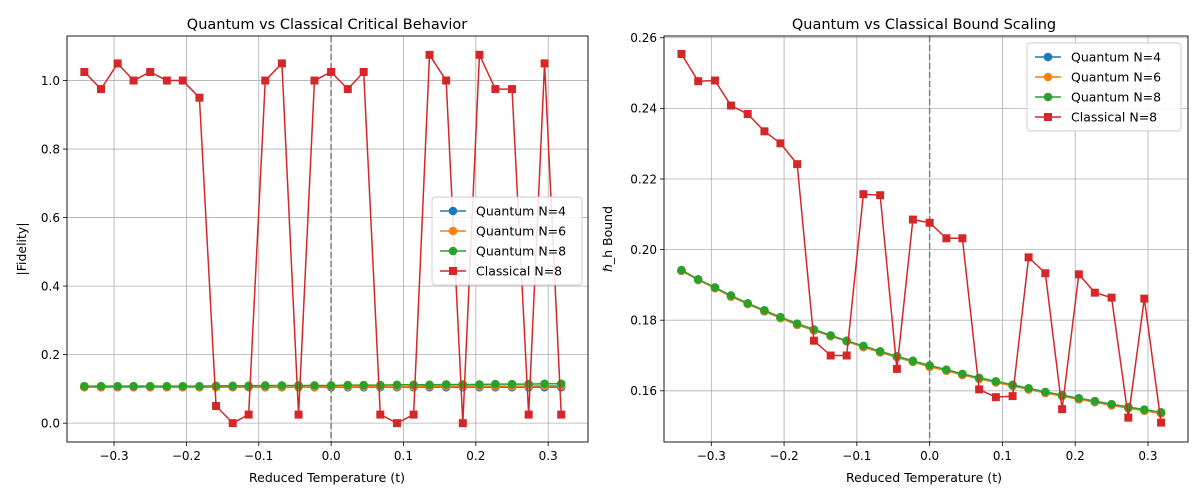 Image resolution: width=1200 pixels, height=500 pixels. Describe the element at coordinates (519, 271) in the screenshot. I see `legend-label: Classical N=8` at that location.